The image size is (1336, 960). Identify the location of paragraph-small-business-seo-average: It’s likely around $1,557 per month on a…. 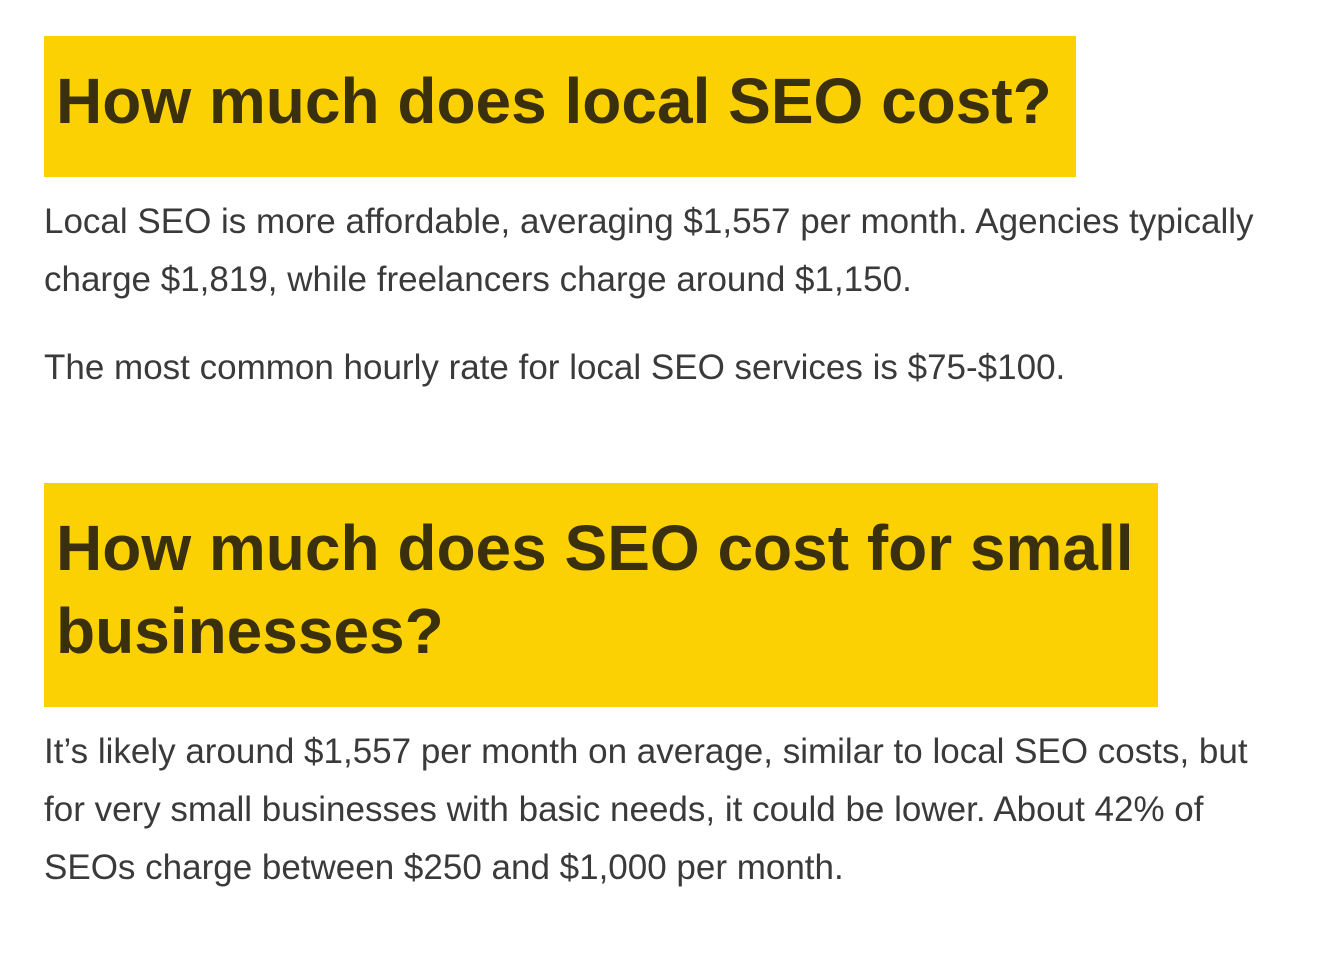
(646, 809).